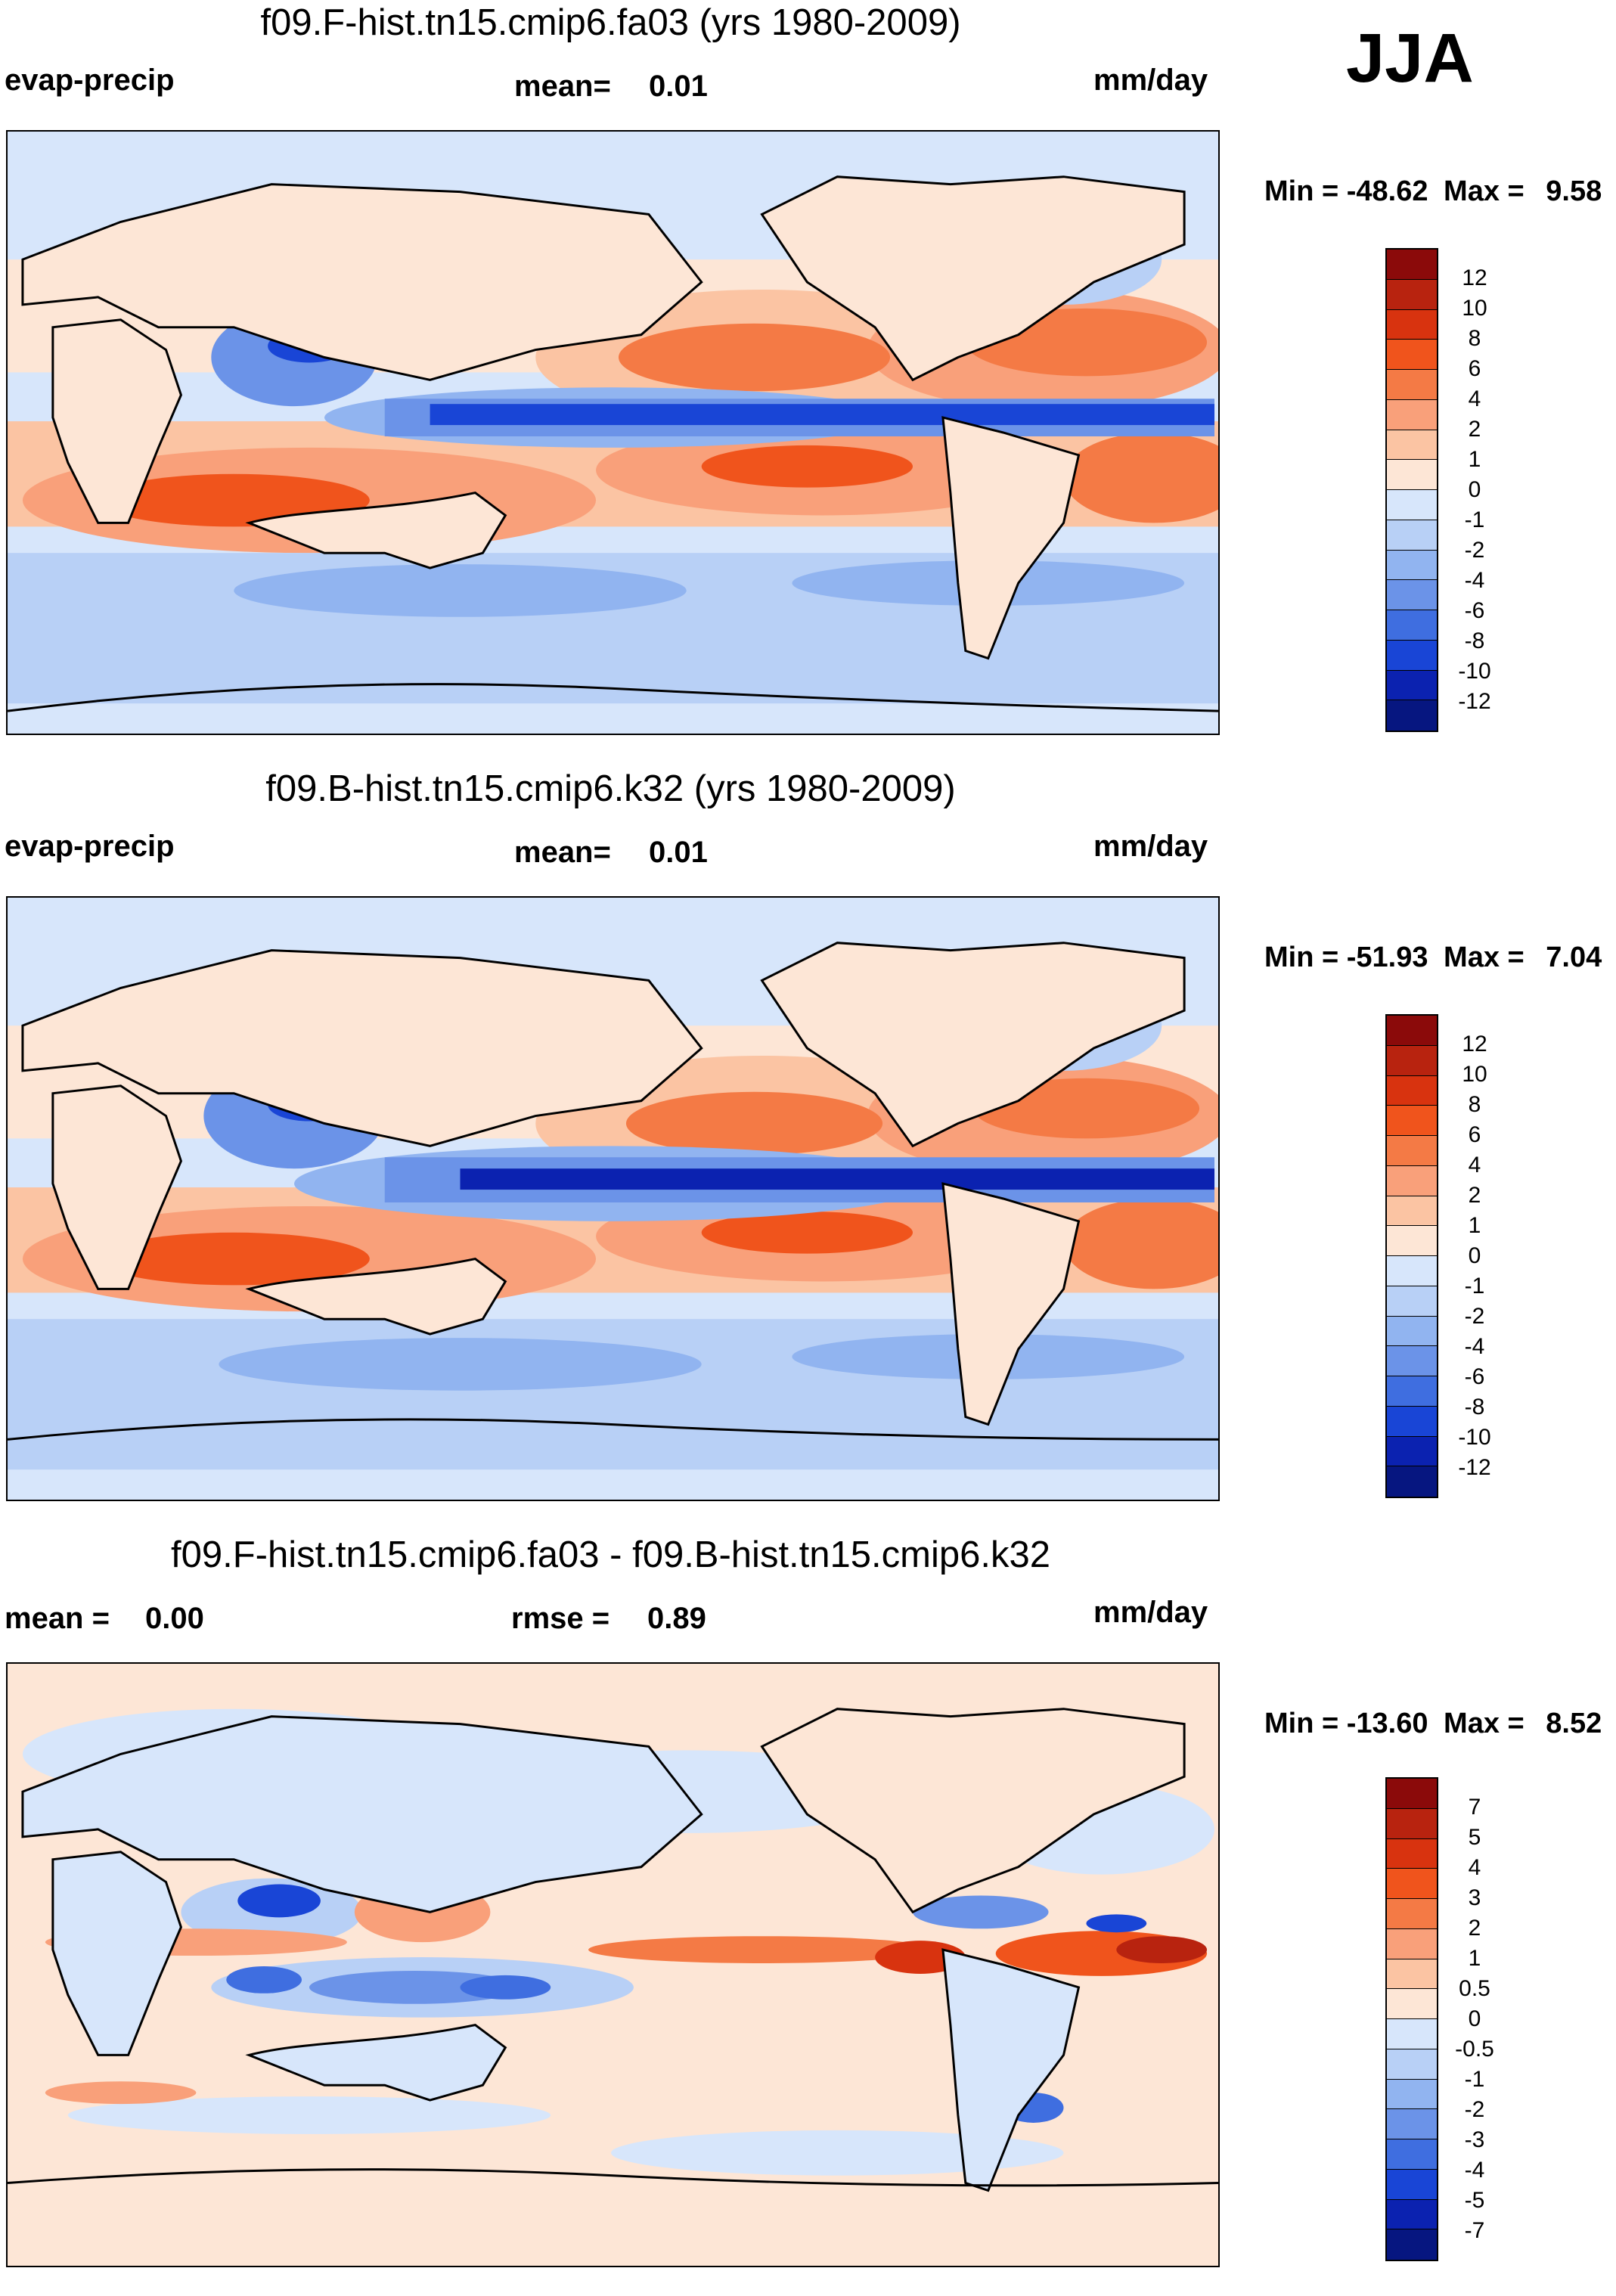 The height and width of the screenshot is (2296, 1616). What do you see at coordinates (676, 1618) in the screenshot?
I see `rmse-value: 0.89` at bounding box center [676, 1618].